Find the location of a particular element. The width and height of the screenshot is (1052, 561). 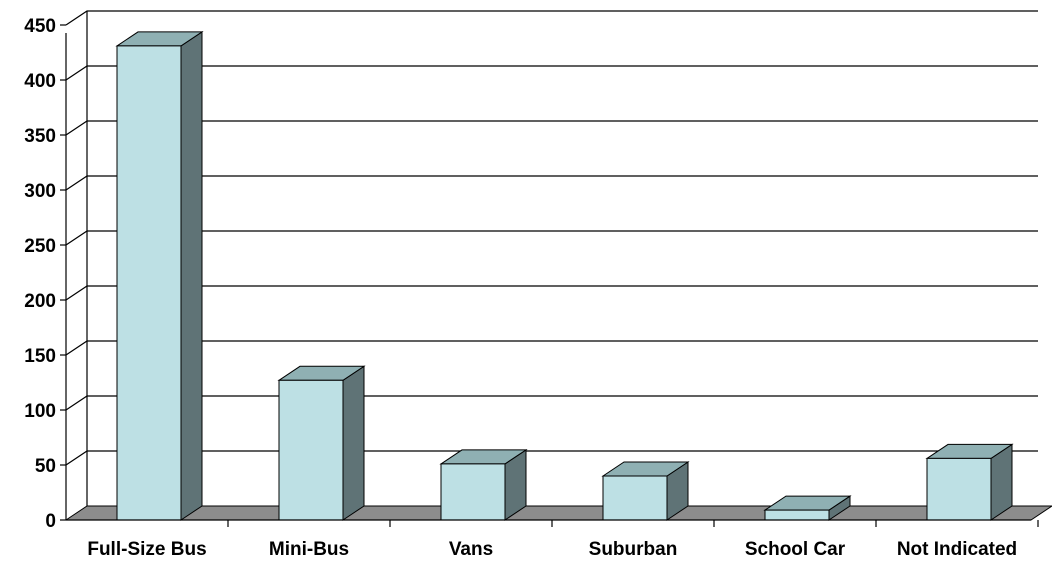

y-tick-label-400: 400 is located at coordinates (40, 81).